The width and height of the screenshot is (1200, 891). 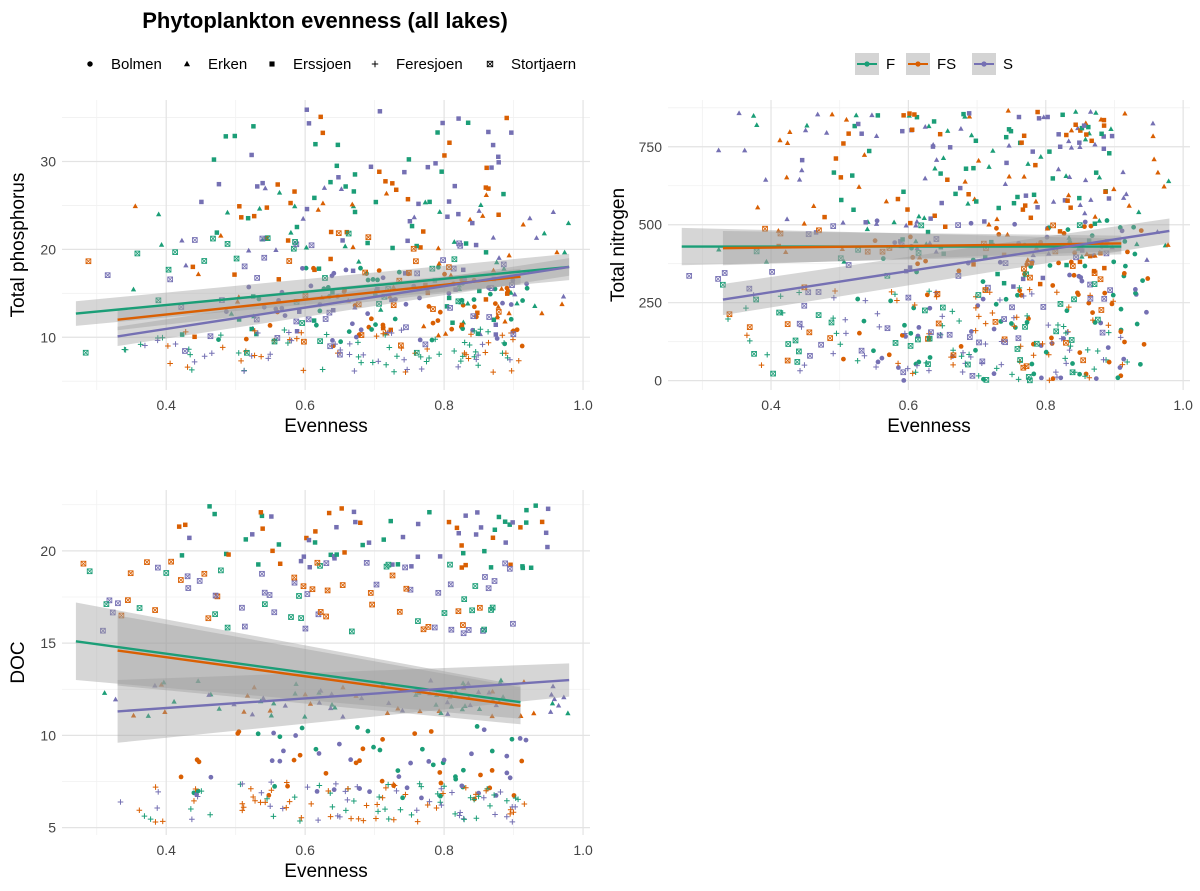 I want to click on x-axis-title: Evenness, so click(x=928, y=426).